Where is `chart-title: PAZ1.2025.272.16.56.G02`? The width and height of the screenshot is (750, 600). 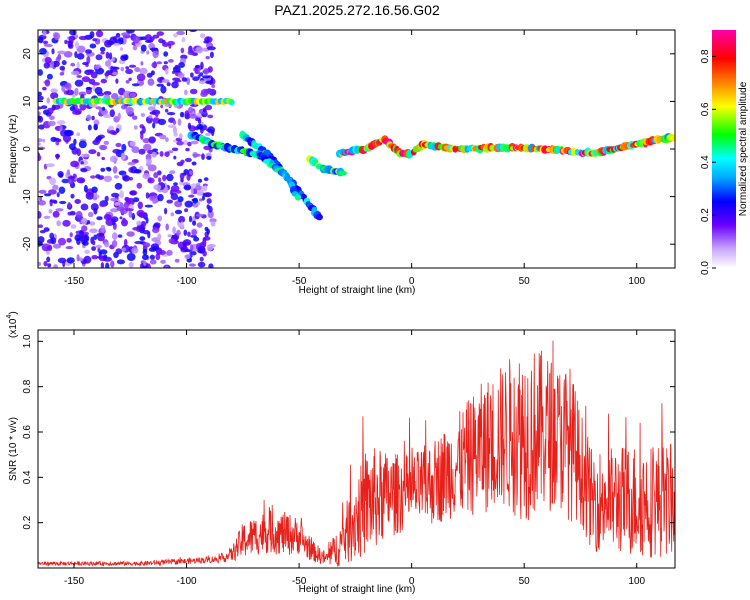
chart-title: PAZ1.2025.272.16.56.G02 is located at coordinates (357, 10).